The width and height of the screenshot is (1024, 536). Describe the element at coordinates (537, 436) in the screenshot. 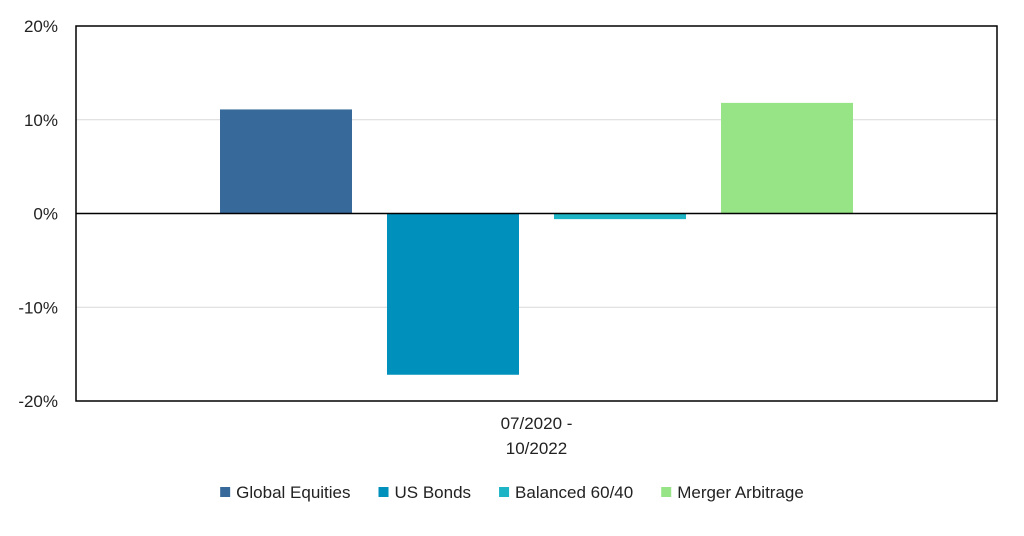

I see `x-category-label: 07/2020 - 10/2022` at that location.